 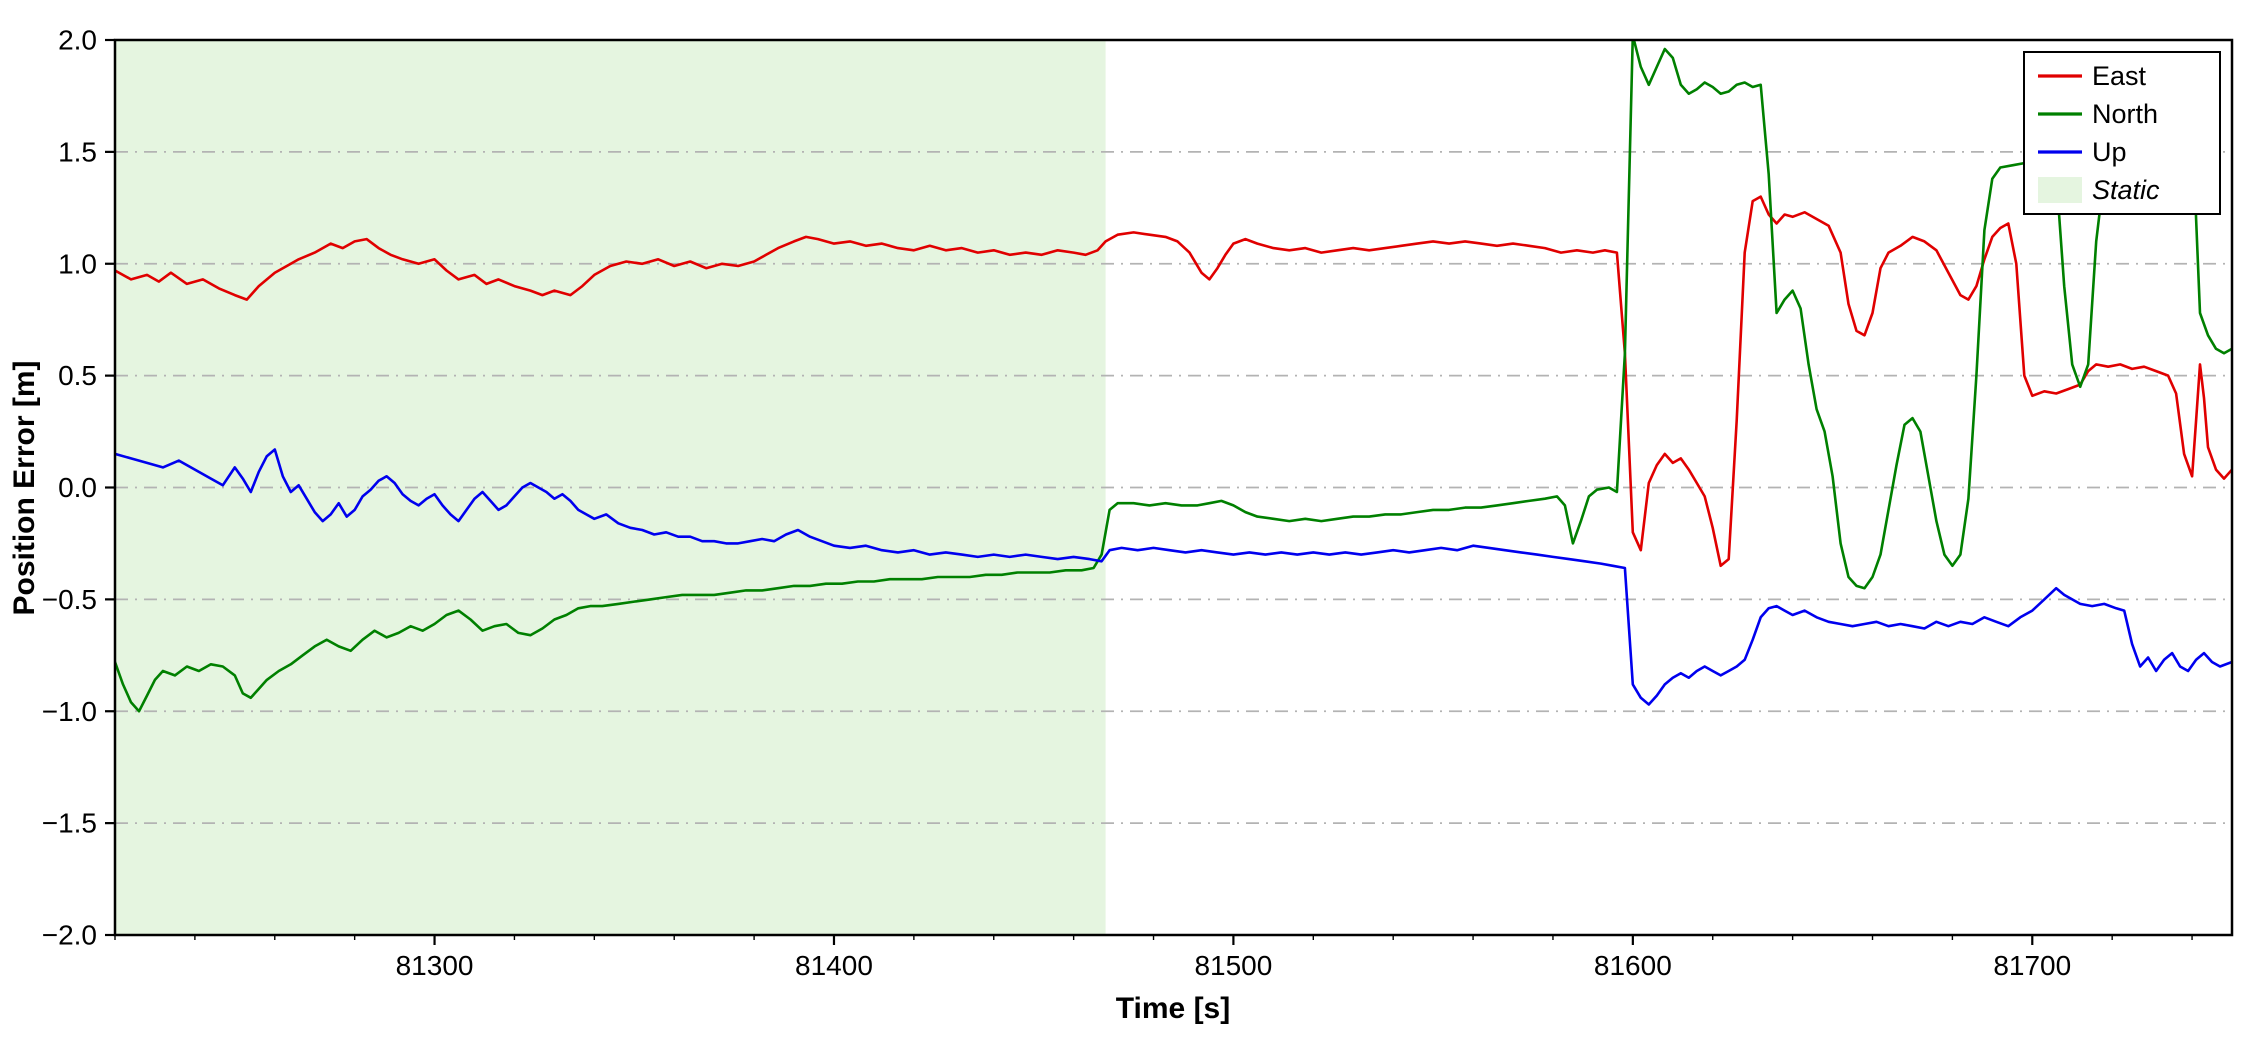 I want to click on x-tick-label: 81600, so click(x=1633, y=965).